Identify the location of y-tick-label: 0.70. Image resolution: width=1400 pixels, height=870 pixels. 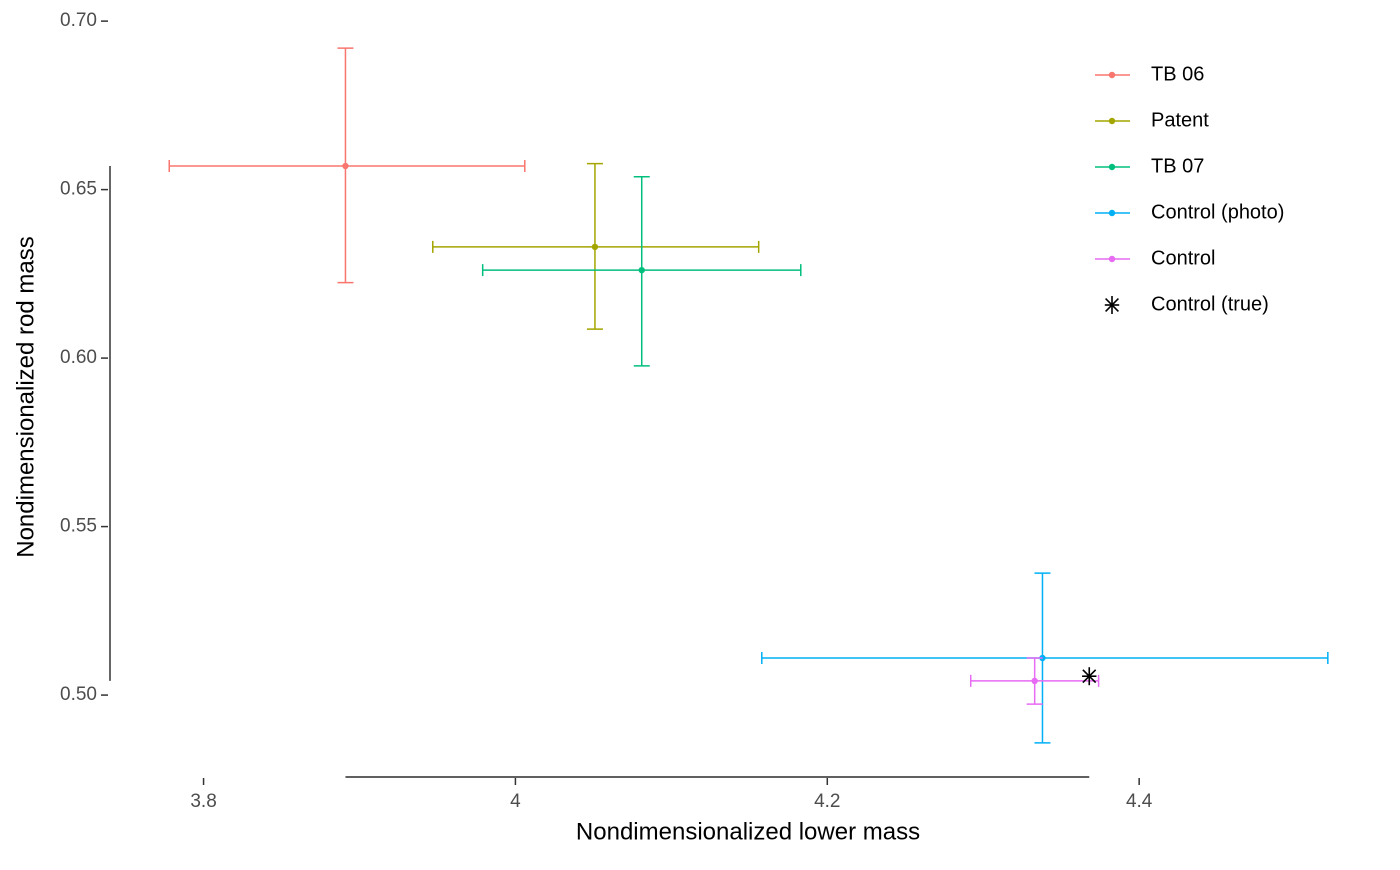
(78, 20).